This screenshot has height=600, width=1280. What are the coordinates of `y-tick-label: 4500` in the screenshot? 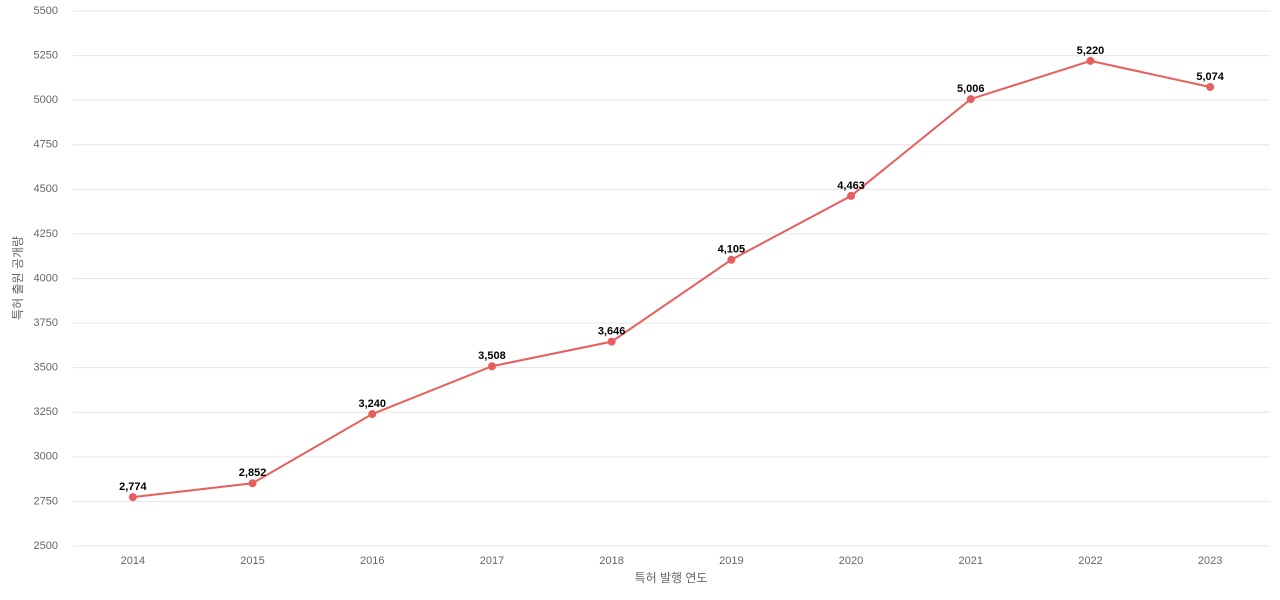 It's located at (46, 189).